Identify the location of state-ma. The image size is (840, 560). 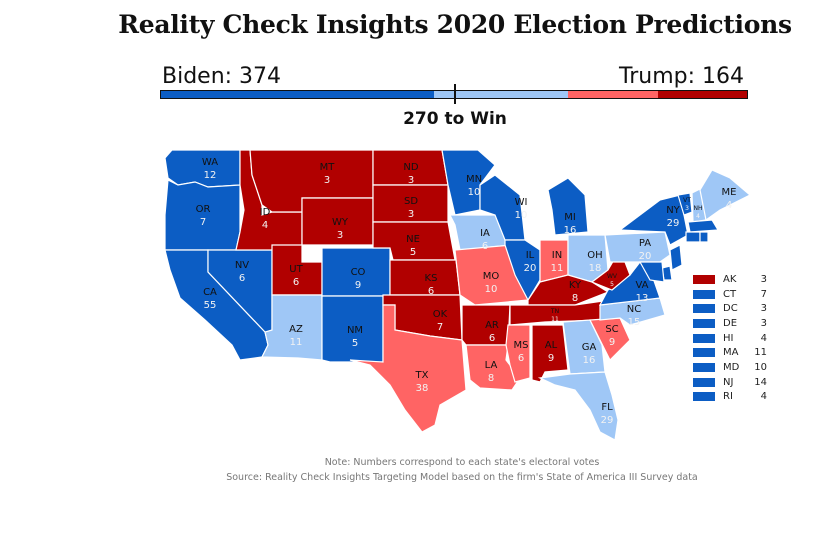
(703, 226).